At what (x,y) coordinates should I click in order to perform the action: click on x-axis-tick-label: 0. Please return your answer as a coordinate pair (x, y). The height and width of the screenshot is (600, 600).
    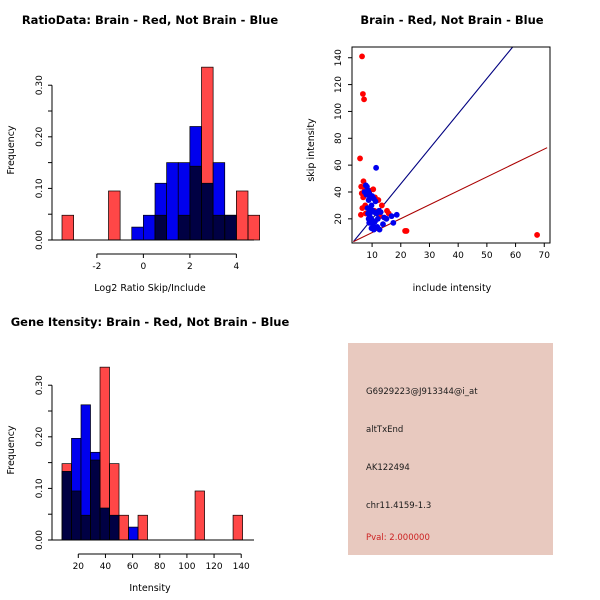
    Looking at the image, I should click on (144, 267).